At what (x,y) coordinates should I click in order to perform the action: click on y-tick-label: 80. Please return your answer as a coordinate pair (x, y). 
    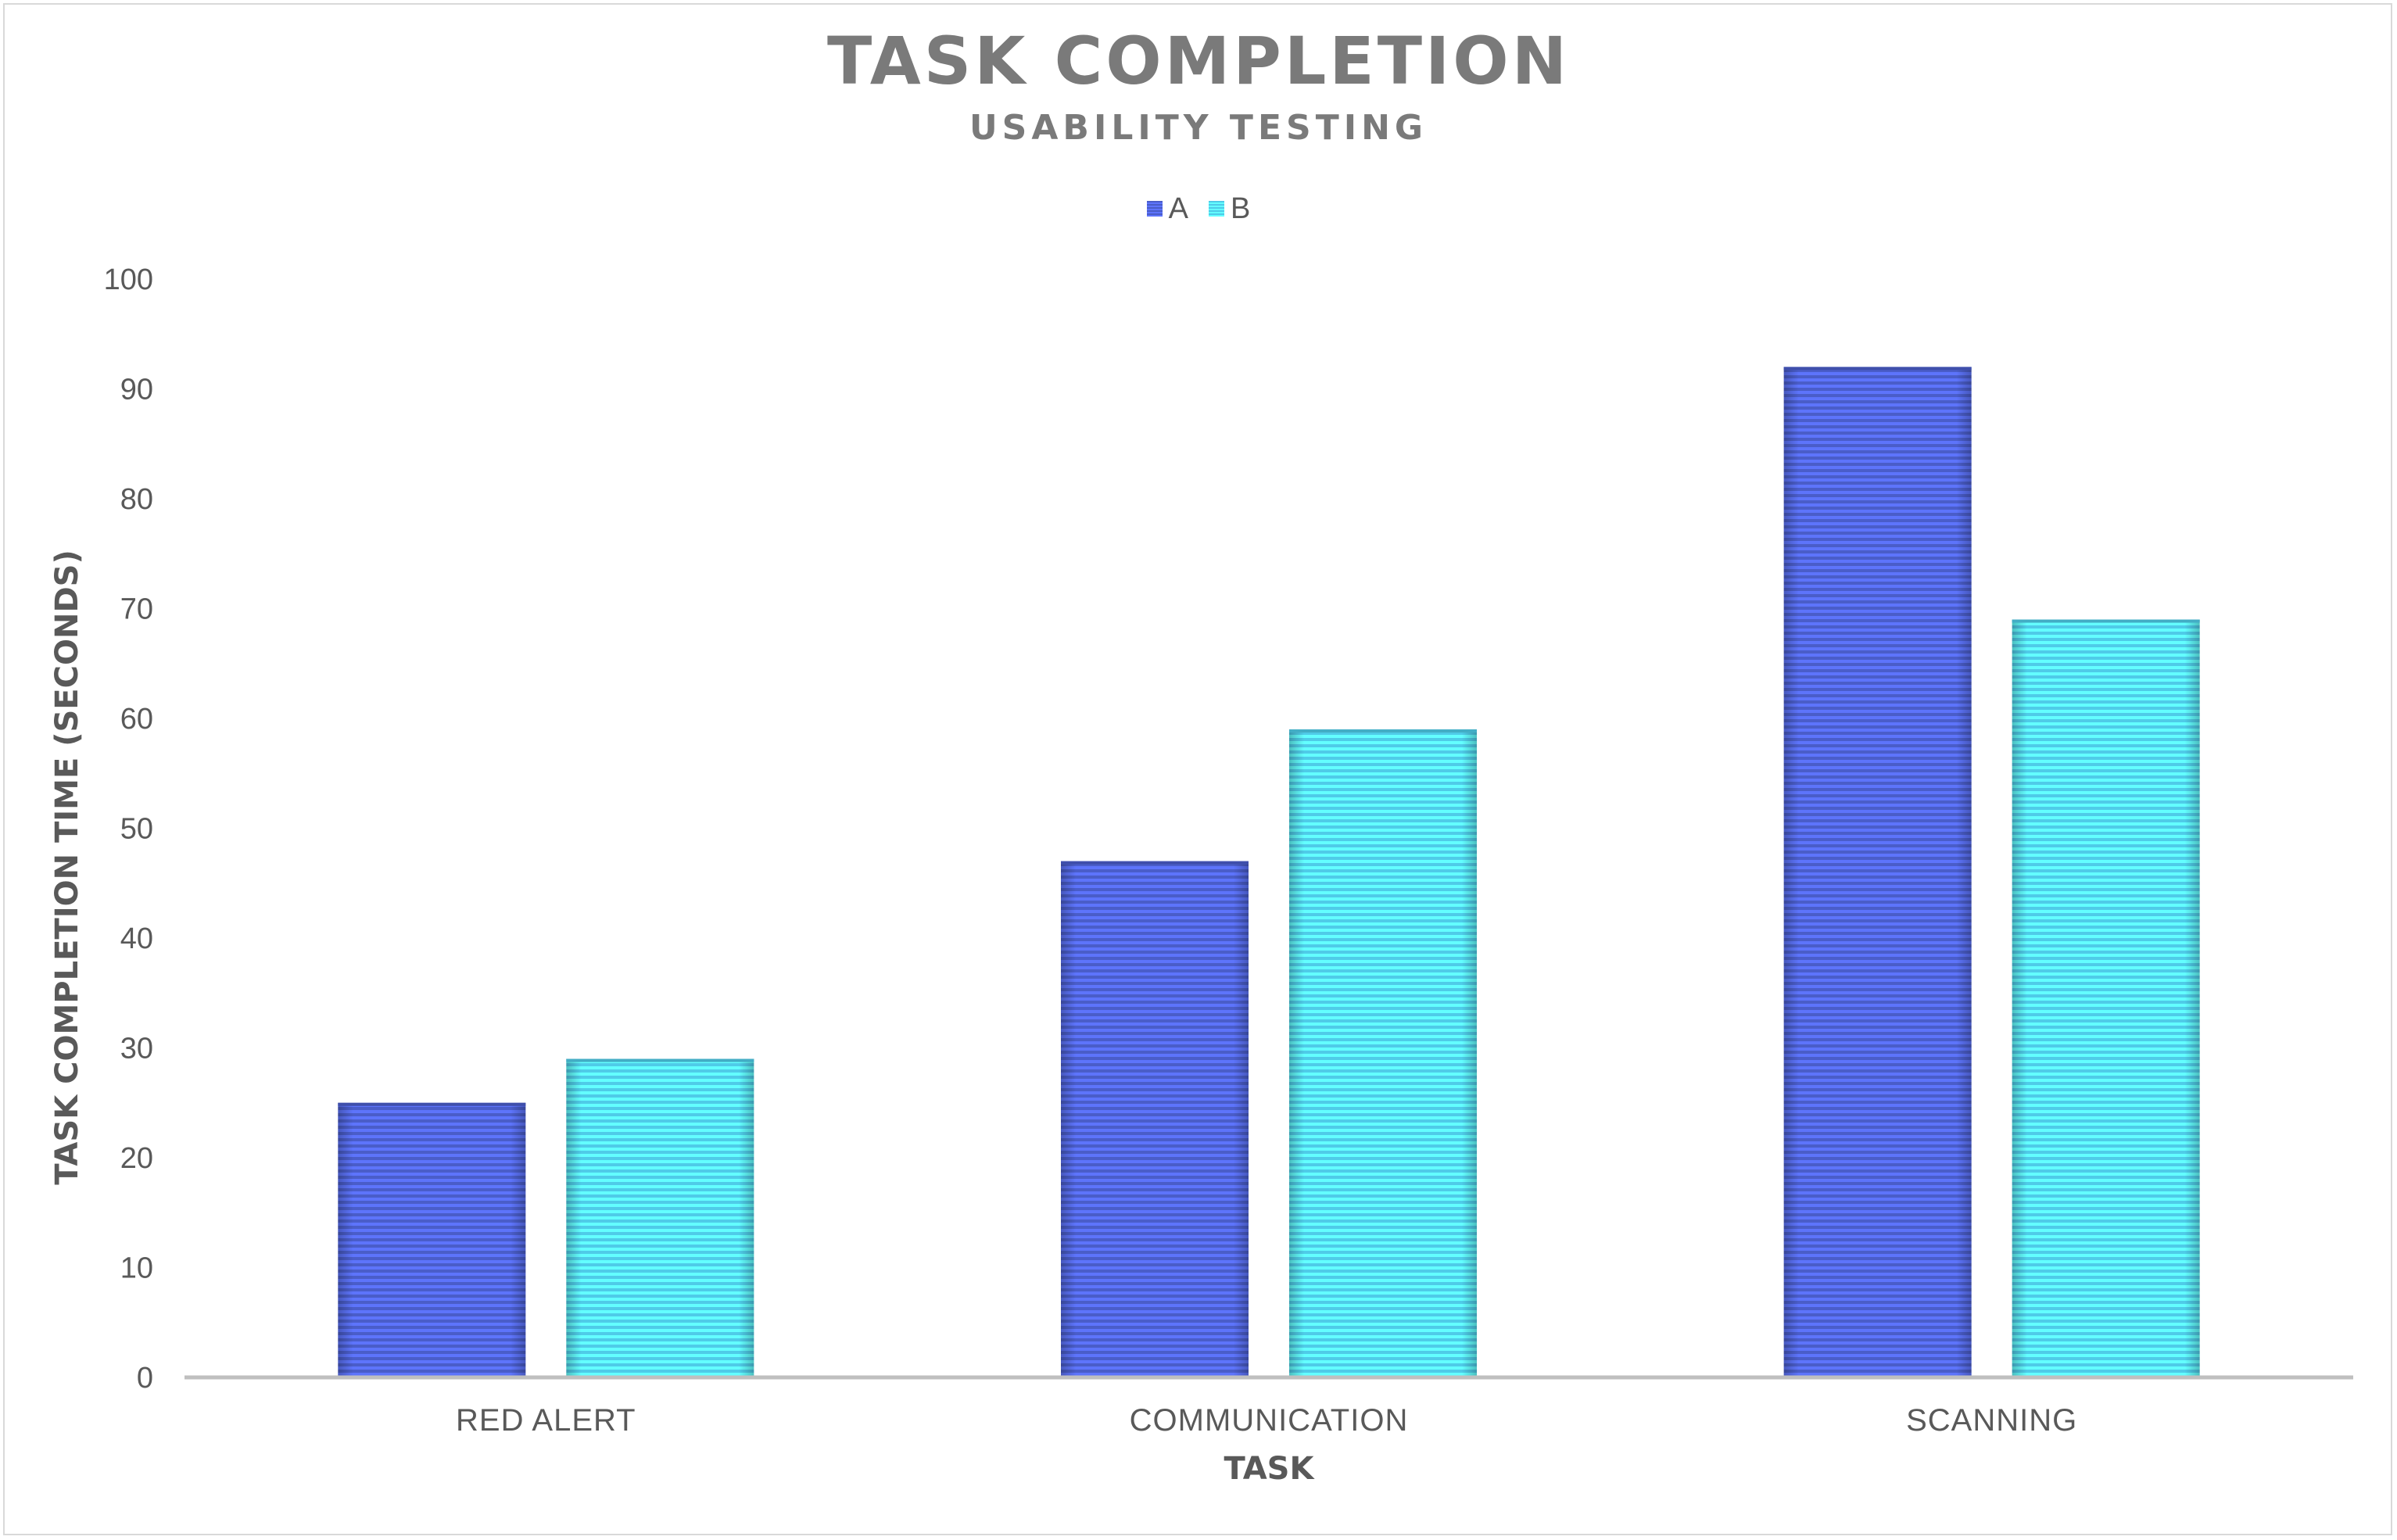
    Looking at the image, I should click on (136, 500).